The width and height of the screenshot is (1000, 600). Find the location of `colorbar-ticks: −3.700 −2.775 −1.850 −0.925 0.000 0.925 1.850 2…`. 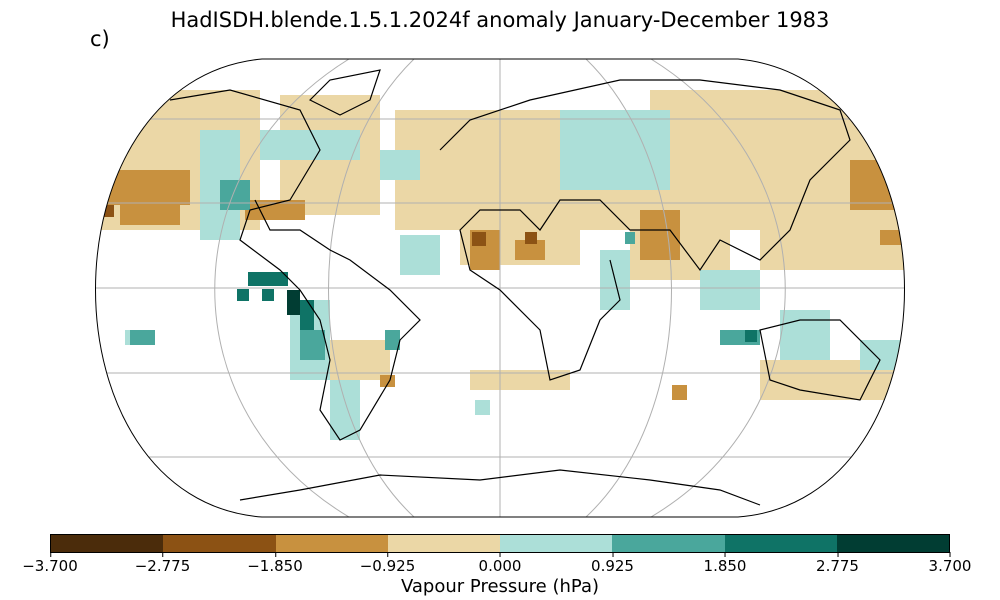

colorbar-ticks: −3.700 −2.775 −1.850 −0.925 0.000 0.925 1.850 2… is located at coordinates (500, 564).